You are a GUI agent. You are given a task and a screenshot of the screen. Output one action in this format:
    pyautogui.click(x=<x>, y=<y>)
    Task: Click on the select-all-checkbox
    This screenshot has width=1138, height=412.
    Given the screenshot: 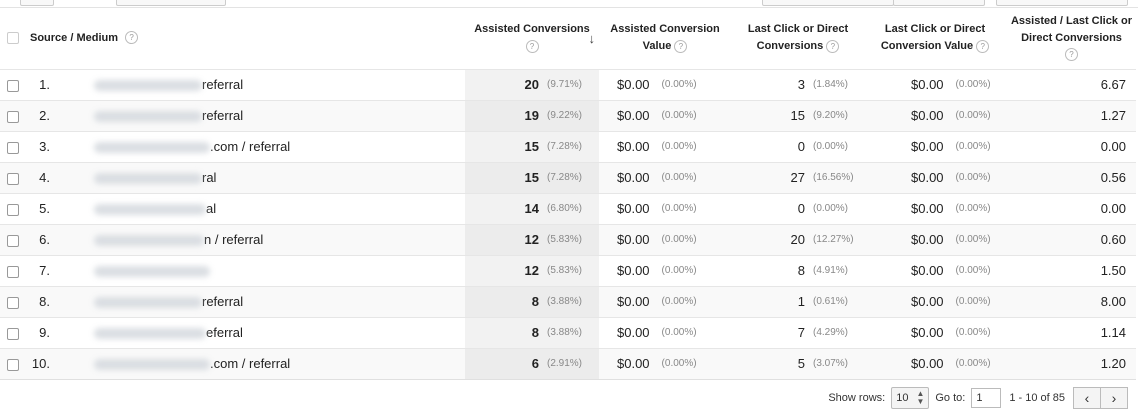 What is the action you would take?
    pyautogui.click(x=13, y=37)
    